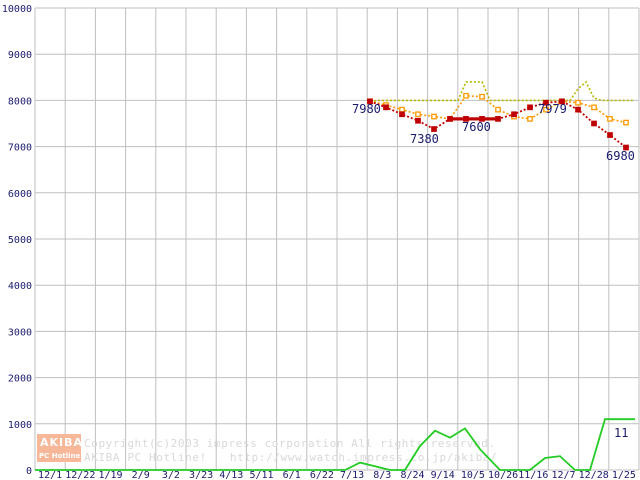  What do you see at coordinates (145, 457) in the screenshot?
I see `watermark-site-name: AKIBA PC Hotline!` at bounding box center [145, 457].